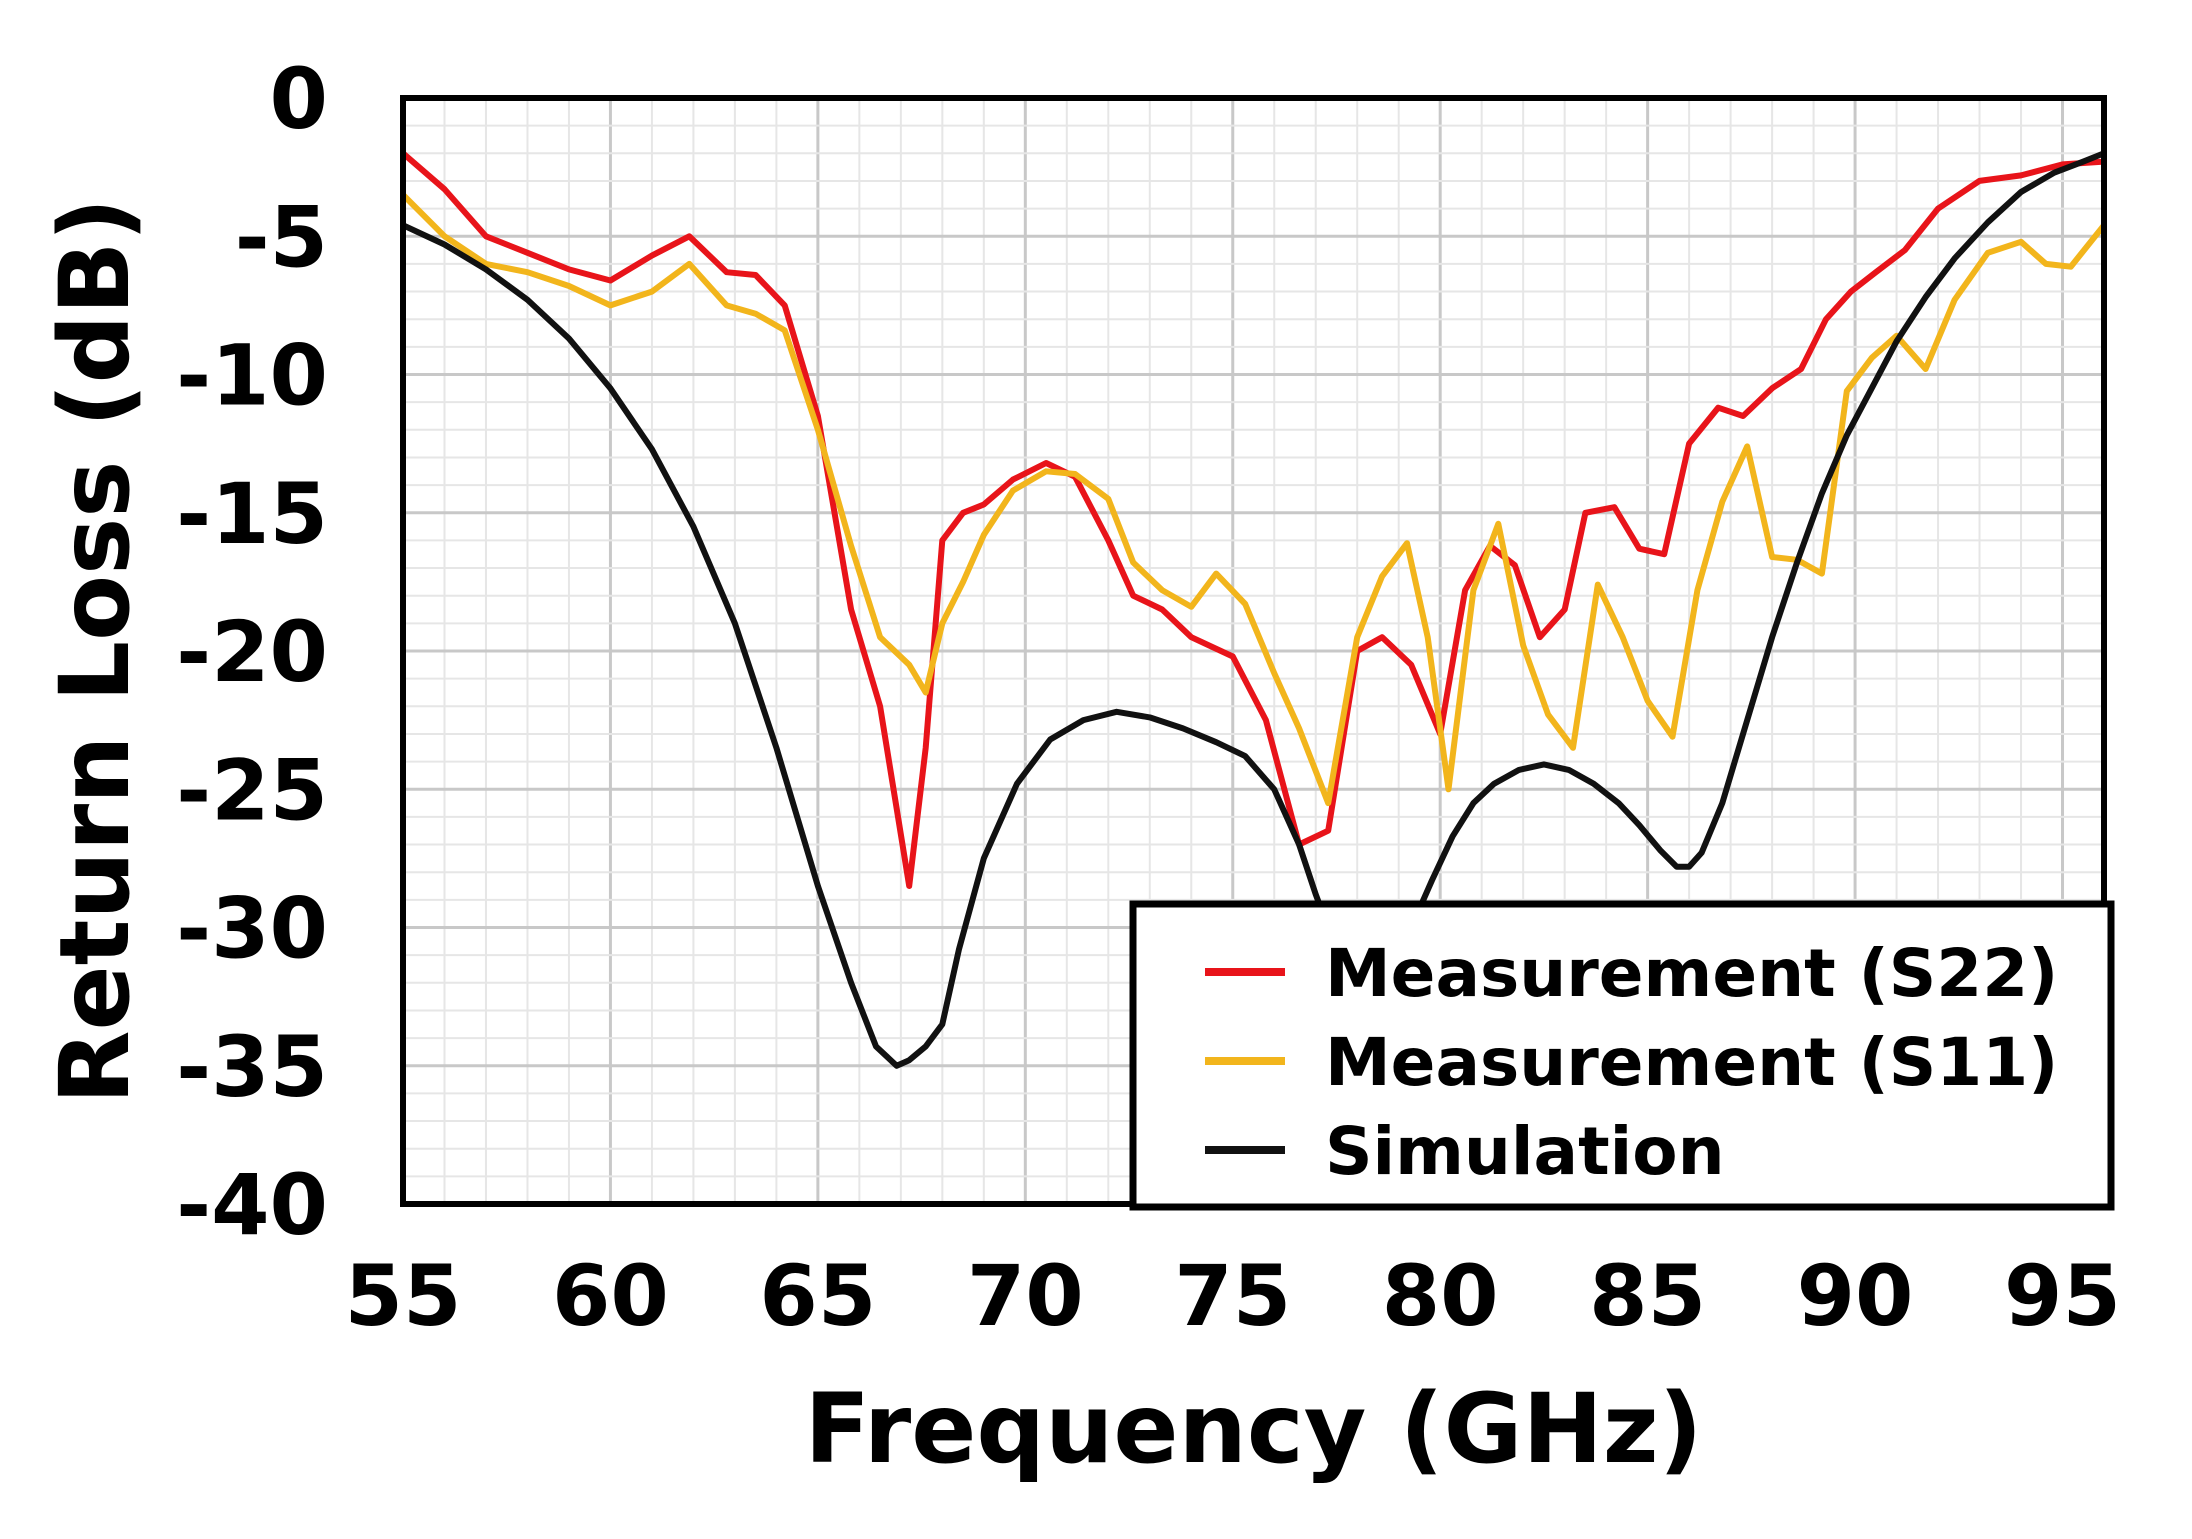  What do you see at coordinates (281, 237) in the screenshot?
I see `y-tick-label: -5` at bounding box center [281, 237].